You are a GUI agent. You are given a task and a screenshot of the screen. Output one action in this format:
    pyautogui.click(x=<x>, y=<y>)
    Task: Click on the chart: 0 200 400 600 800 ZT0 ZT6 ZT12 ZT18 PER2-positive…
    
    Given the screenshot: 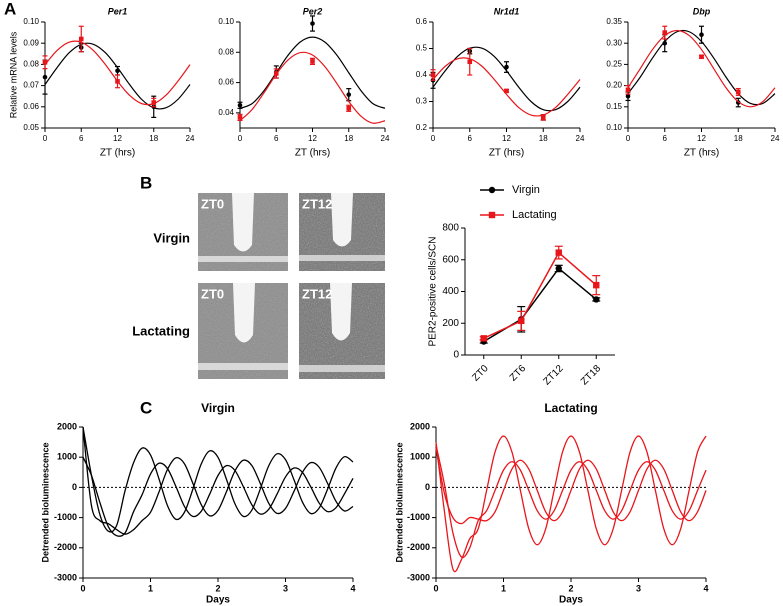 What is the action you would take?
    pyautogui.click(x=521, y=286)
    